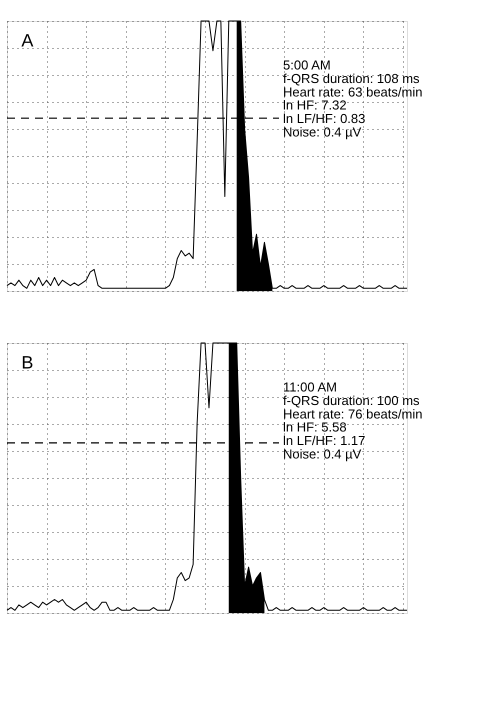  What do you see at coordinates (352, 92) in the screenshot?
I see `annotation: Heart rate: 63 beats/min` at bounding box center [352, 92].